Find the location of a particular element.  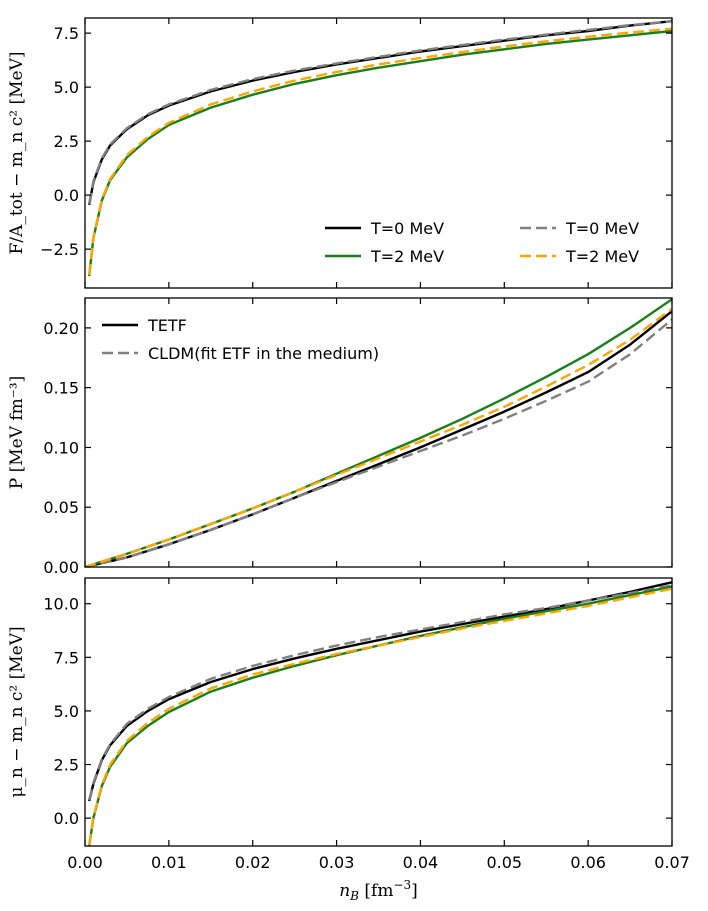

x-tick-label: 0.02 is located at coordinates (253, 862).